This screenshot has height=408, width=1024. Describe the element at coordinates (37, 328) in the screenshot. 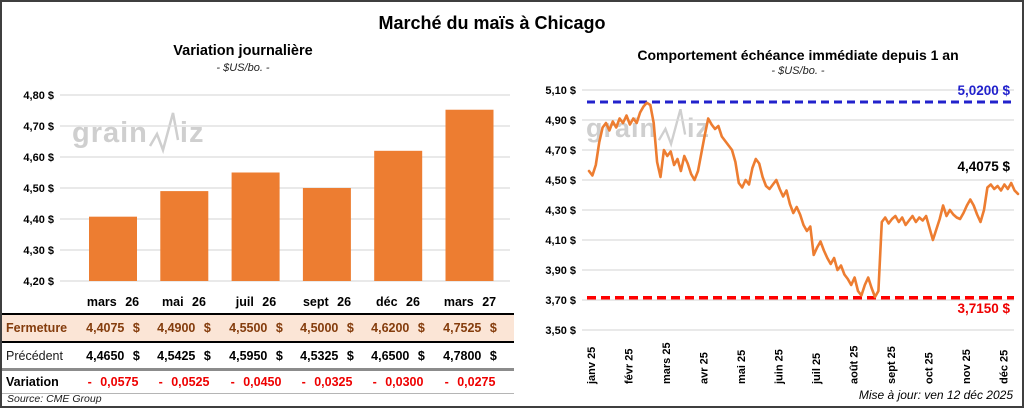

I see `row-label-fermeture: Fermeture` at that location.